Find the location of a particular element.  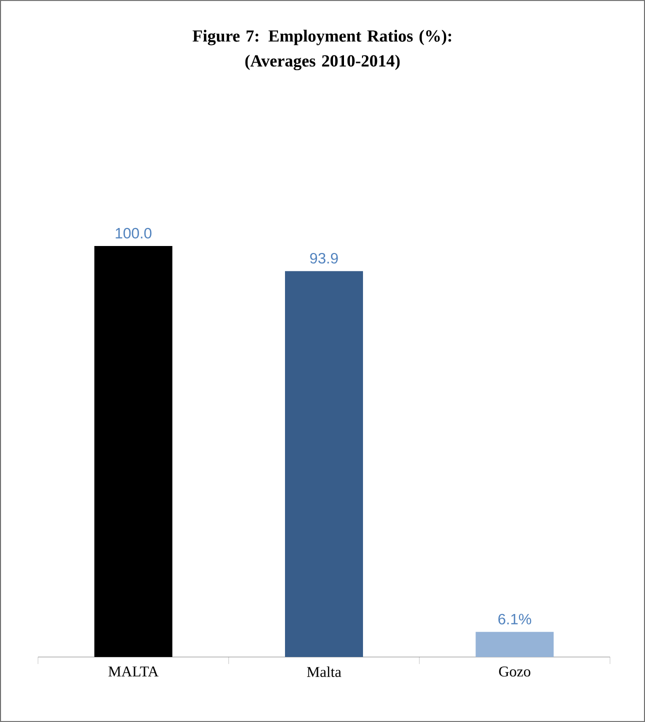

x-tick-label: Gozo is located at coordinates (514, 671).